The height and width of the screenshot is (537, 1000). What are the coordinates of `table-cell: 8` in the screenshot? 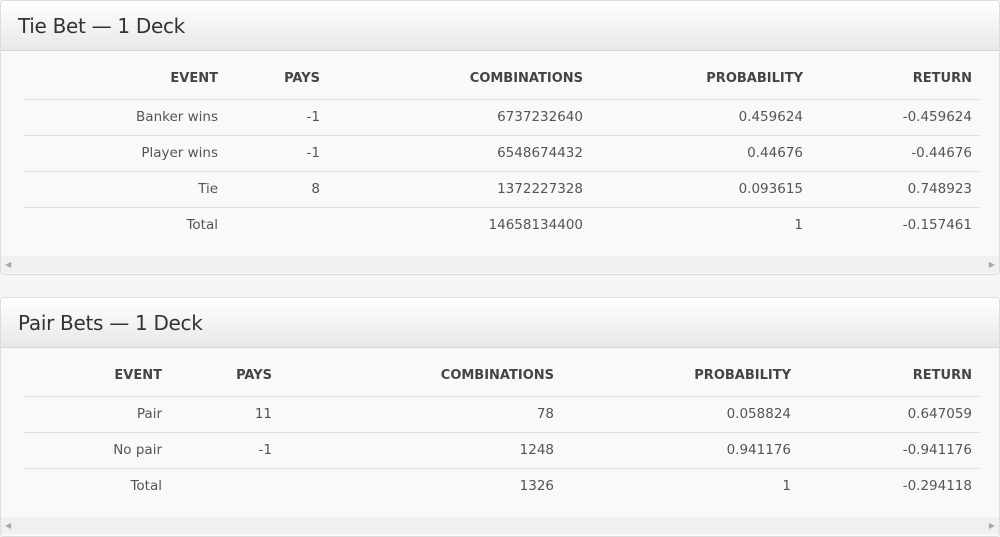 It's located at (269, 189).